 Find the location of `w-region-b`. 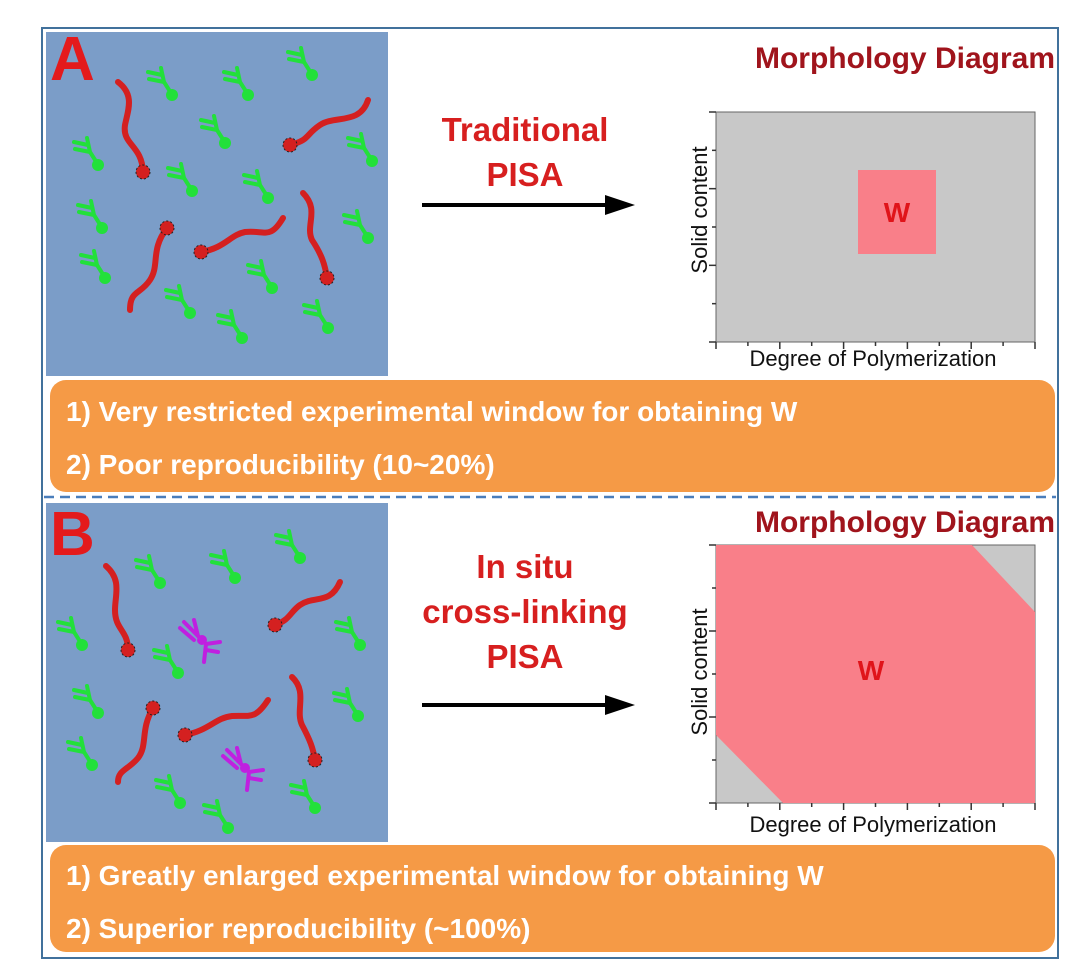

w-region-b is located at coordinates (875, 674).